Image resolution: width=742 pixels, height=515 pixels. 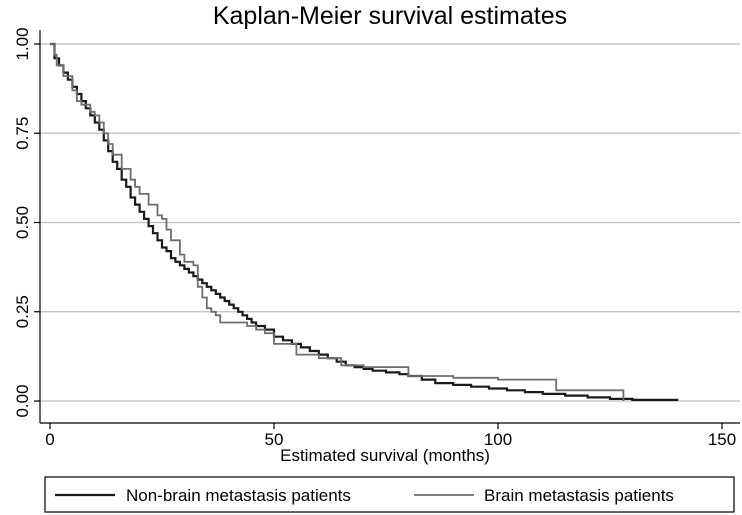 I want to click on x-axis-ticks: 0 50 100 150, so click(x=390, y=436).